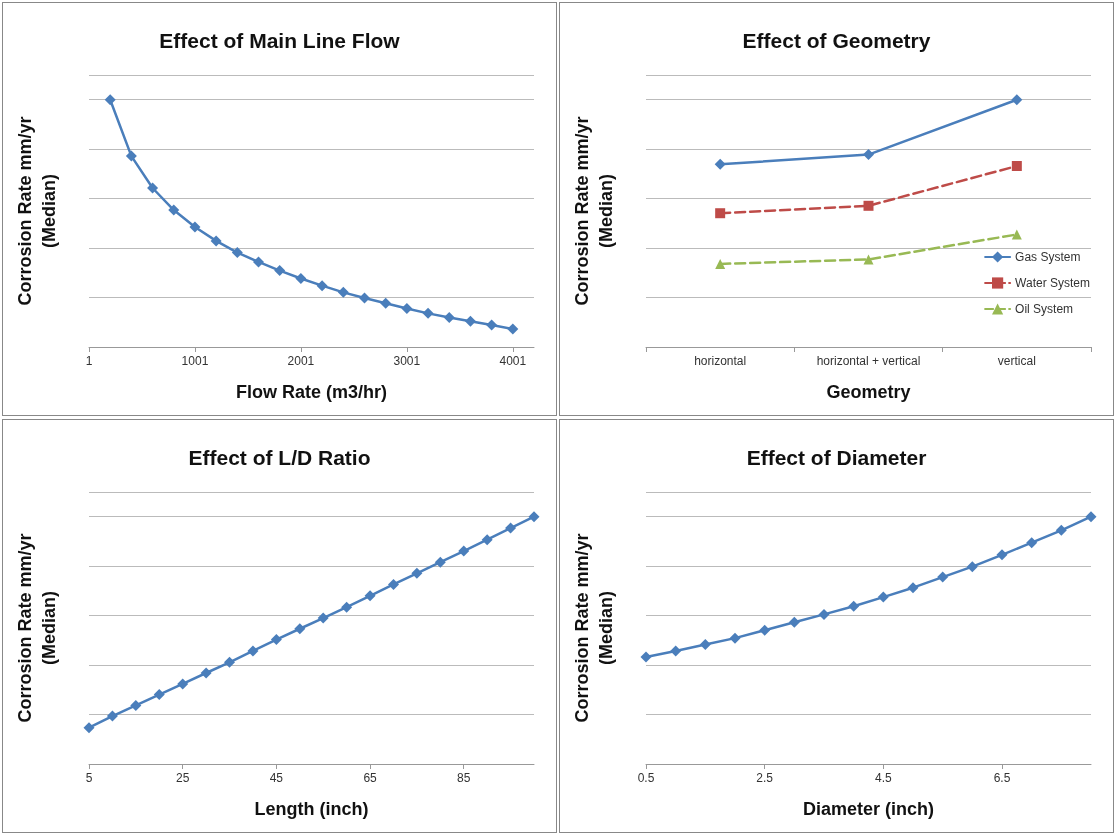 The width and height of the screenshot is (1117, 835). What do you see at coordinates (883, 777) in the screenshot?
I see `x-tick-label: 4.5` at bounding box center [883, 777].